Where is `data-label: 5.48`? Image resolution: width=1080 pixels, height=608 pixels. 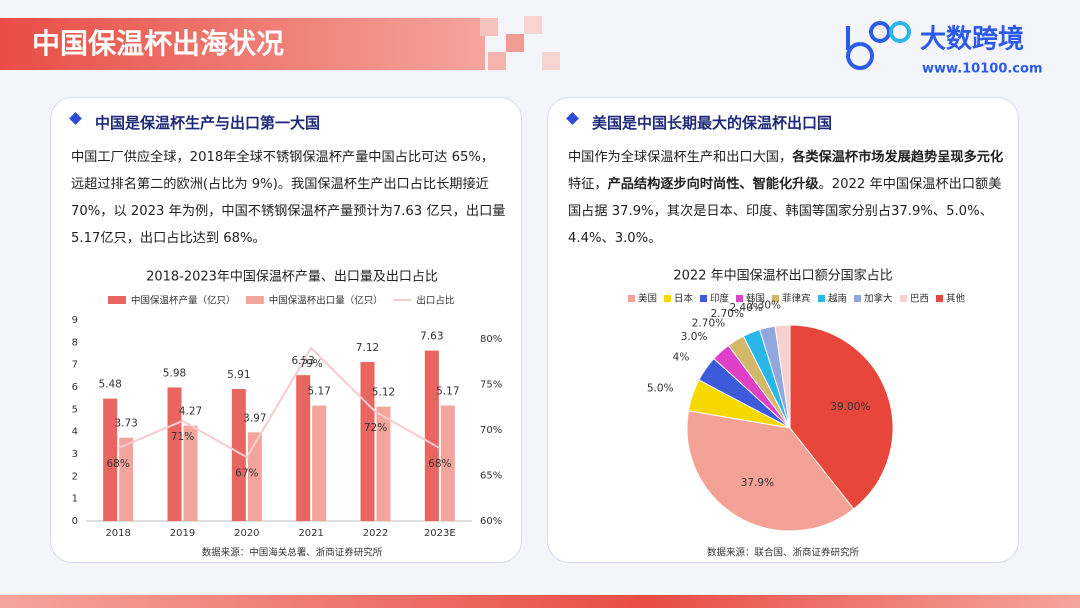
data-label: 5.48 is located at coordinates (109, 385).